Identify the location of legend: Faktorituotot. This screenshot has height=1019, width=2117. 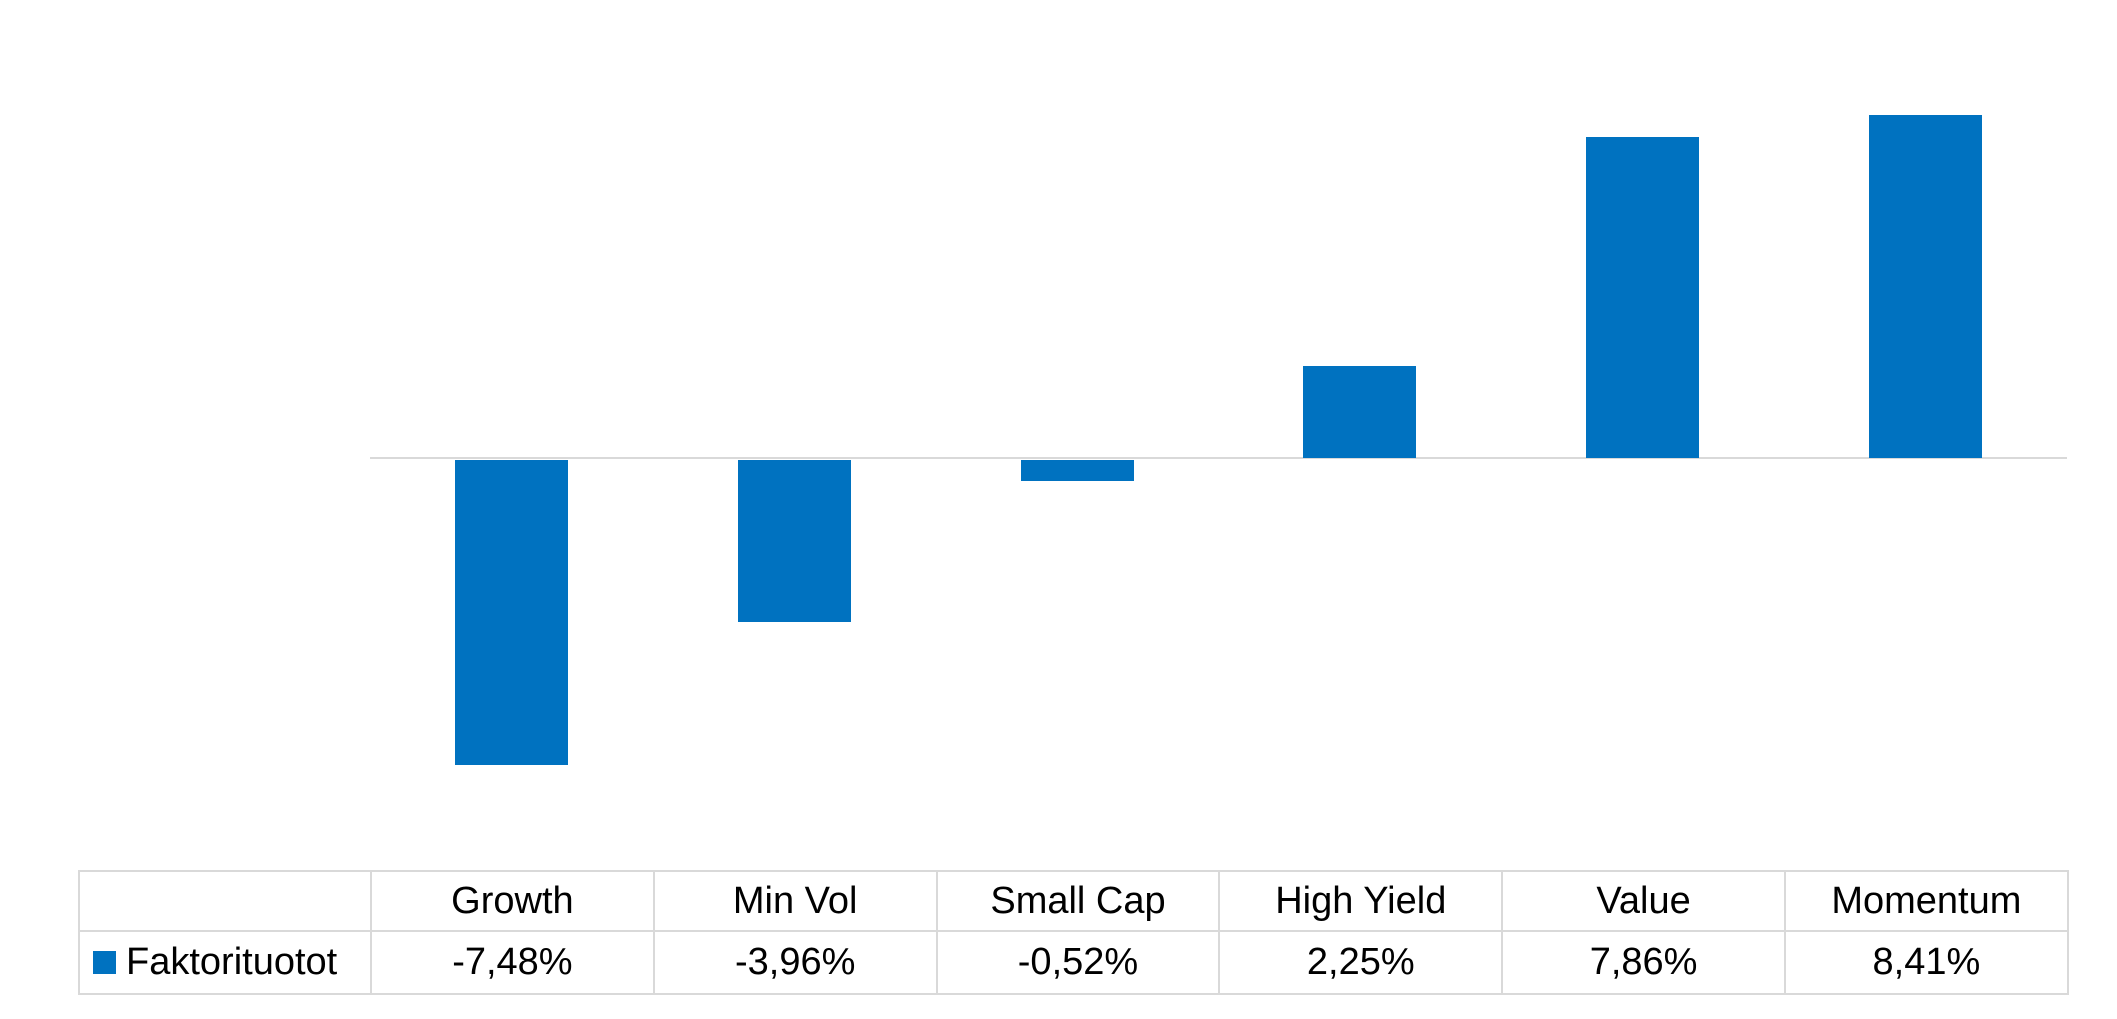
(225, 962).